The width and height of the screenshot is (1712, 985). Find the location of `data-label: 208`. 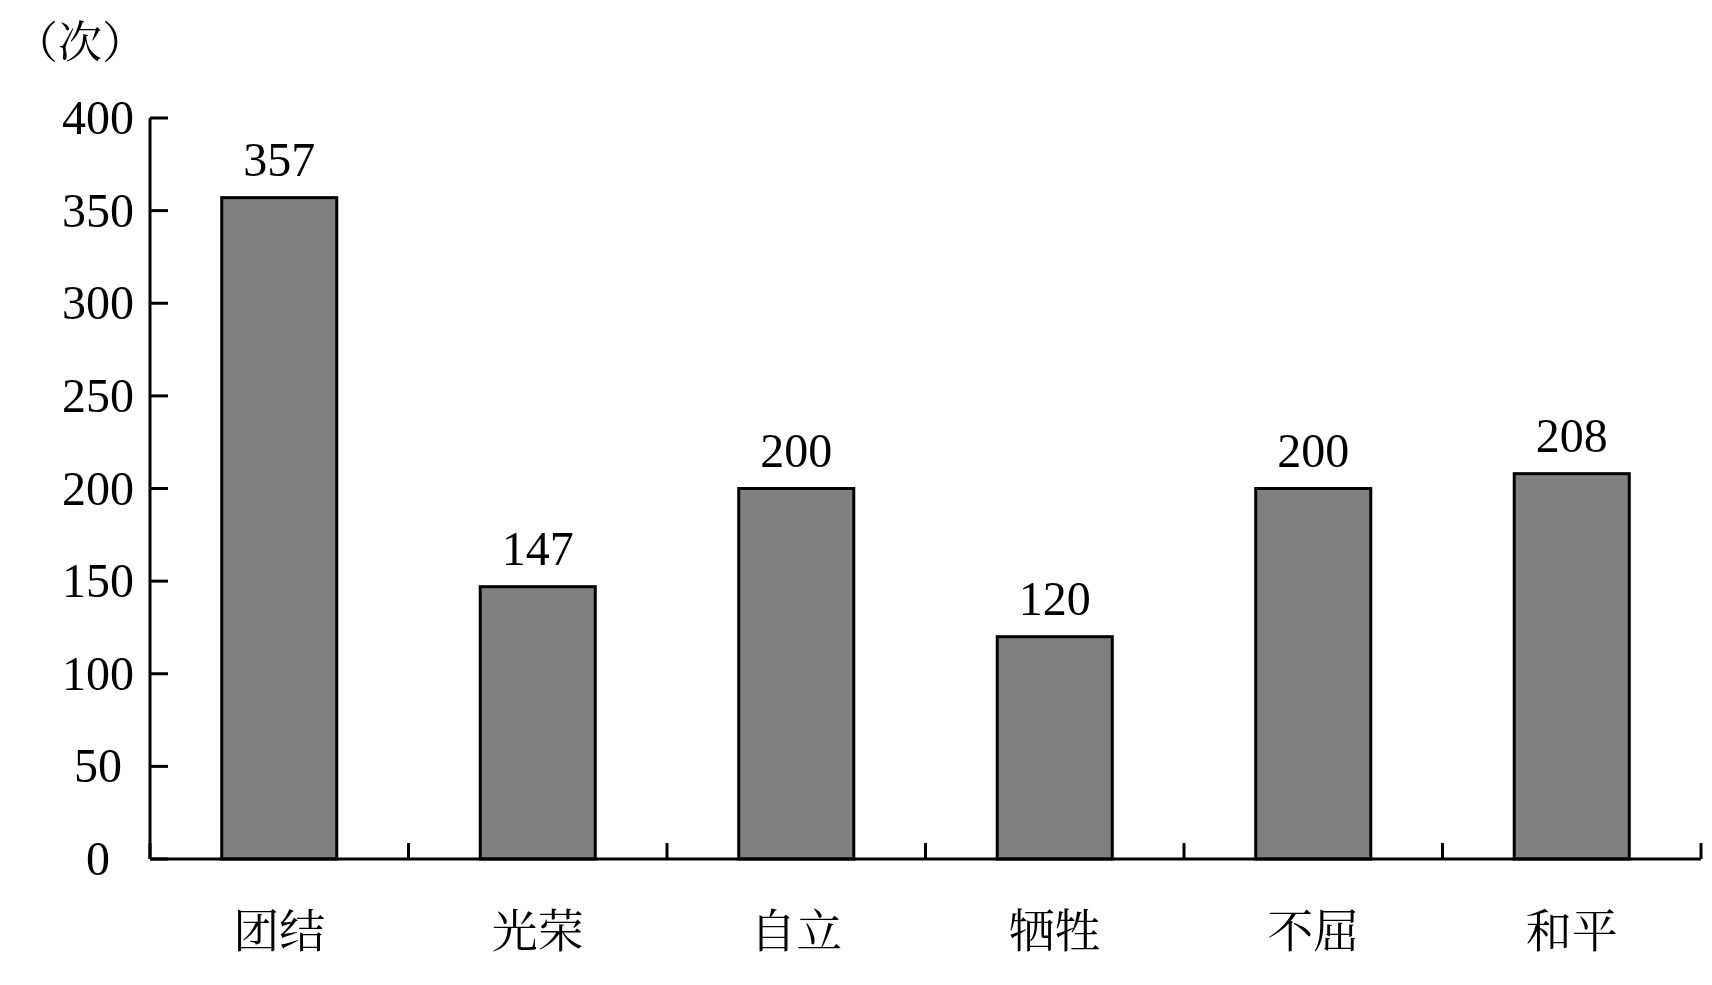

data-label: 208 is located at coordinates (1571, 435).